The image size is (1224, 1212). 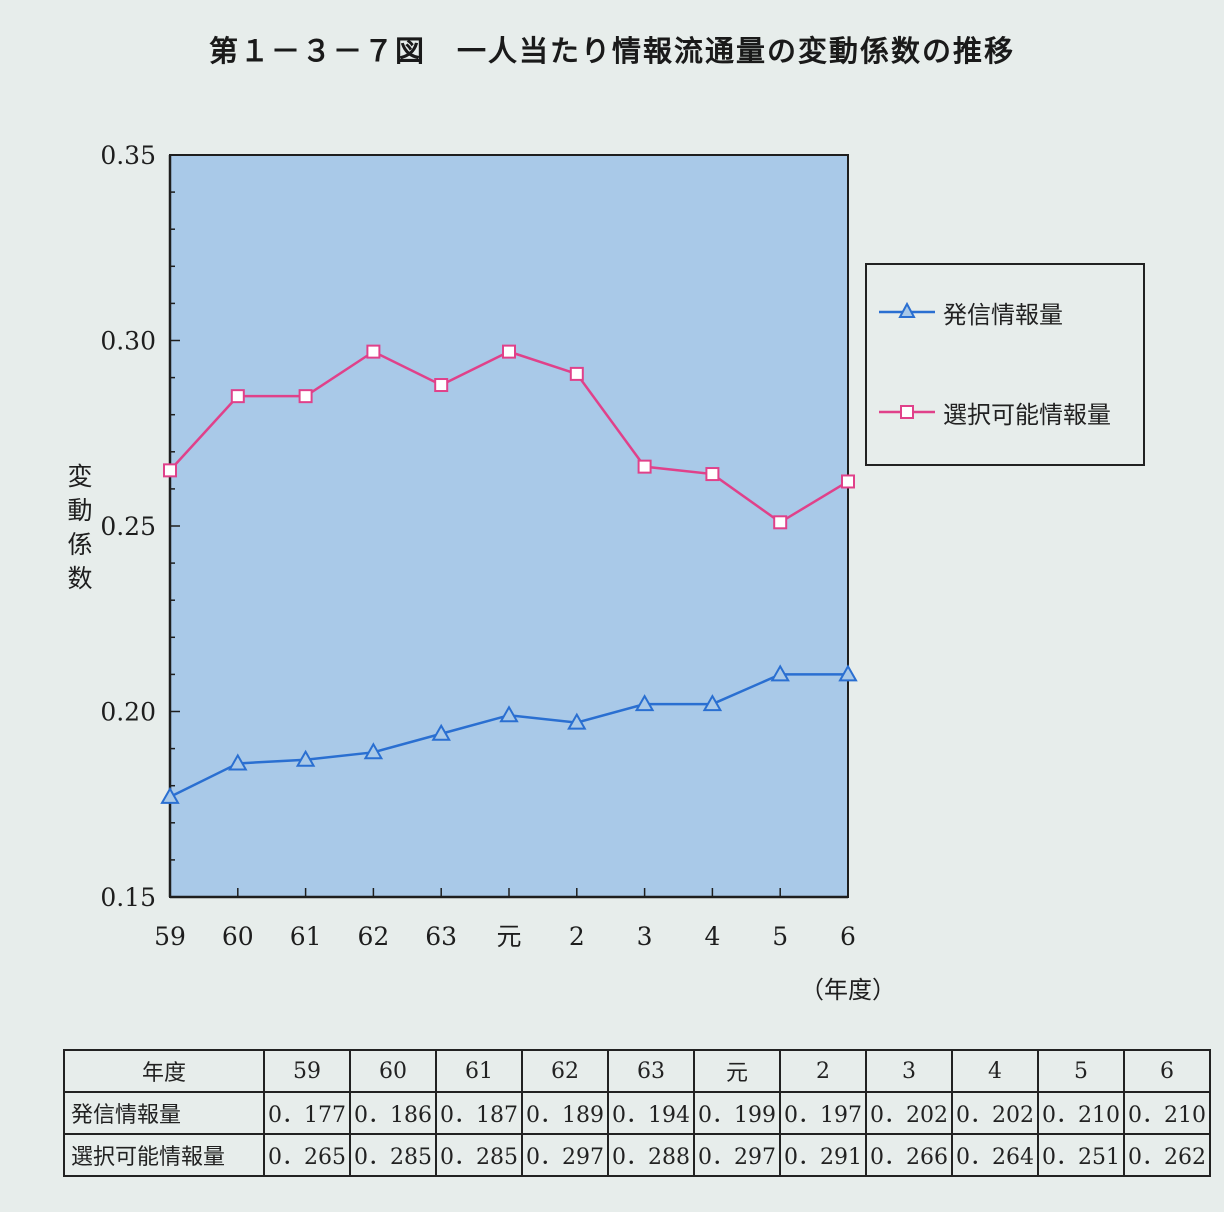 I want to click on legend-item-selectable: 選択可能情報量, so click(x=994, y=412).